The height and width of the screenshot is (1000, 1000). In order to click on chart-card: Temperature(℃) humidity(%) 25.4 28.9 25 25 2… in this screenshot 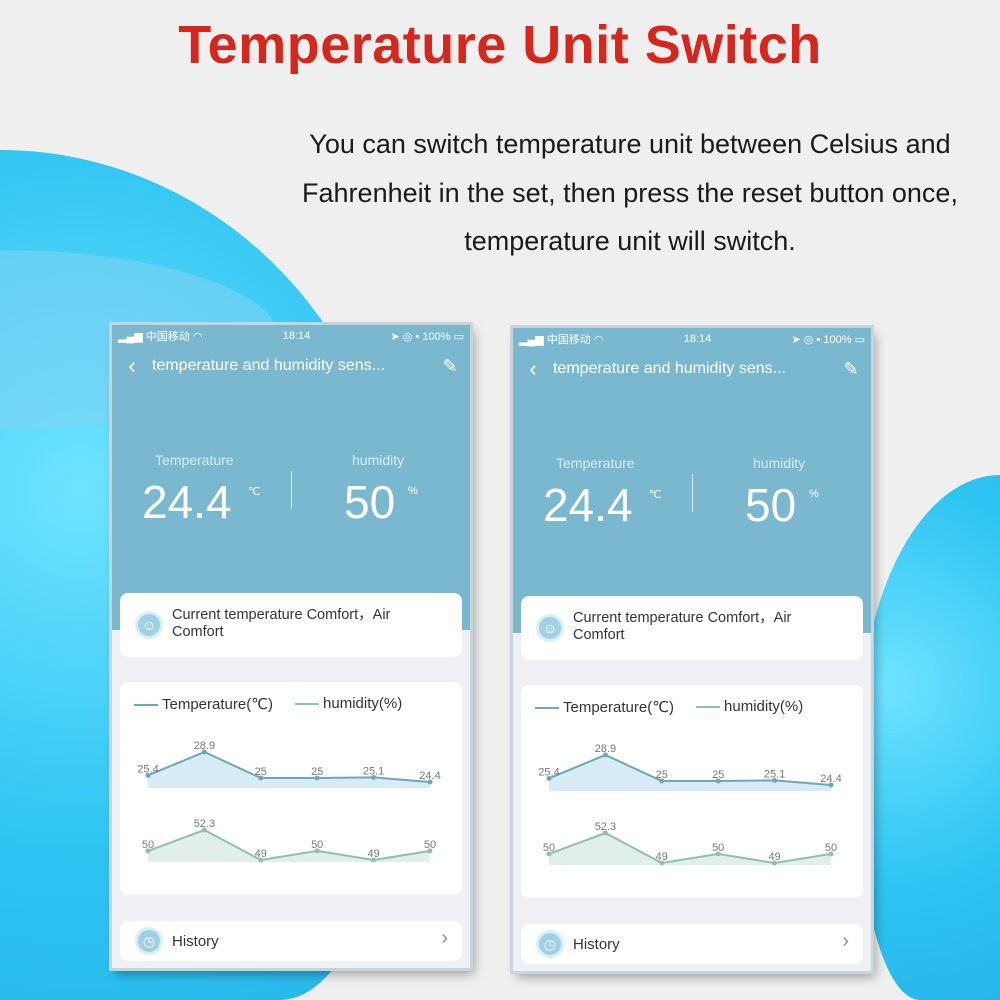, I will do `click(291, 788)`.